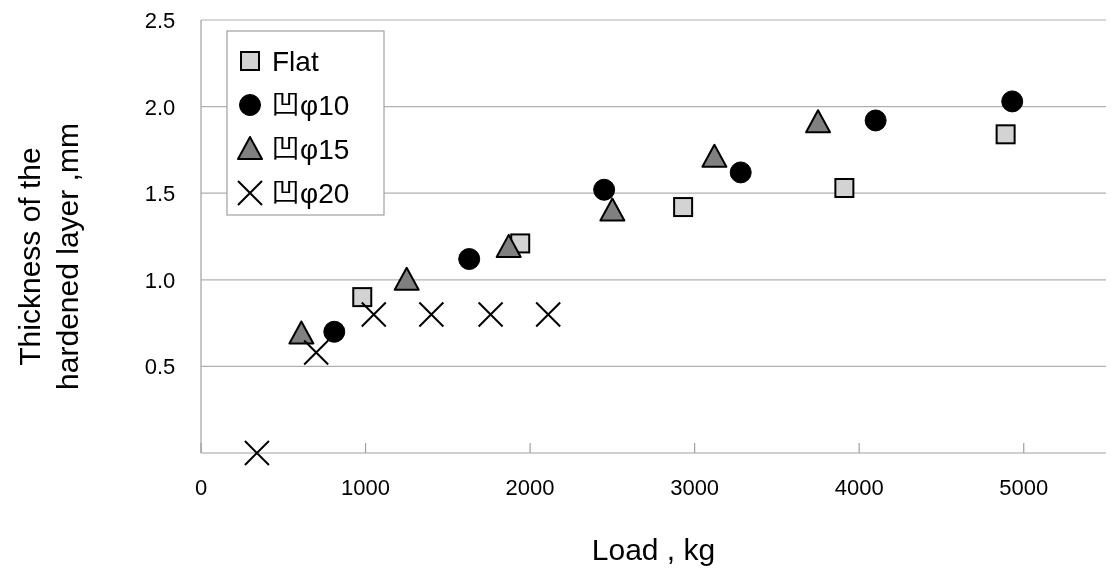 This screenshot has width=1111, height=580. I want to click on x-tick-label: 4000, so click(859, 487).